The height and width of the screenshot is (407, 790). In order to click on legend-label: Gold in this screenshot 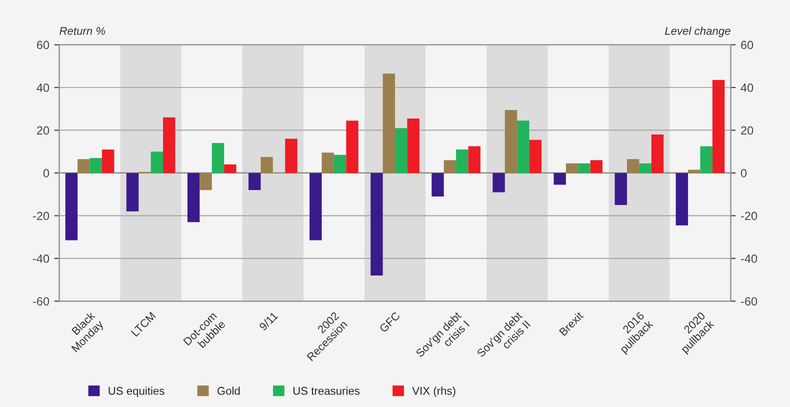, I will do `click(228, 390)`.